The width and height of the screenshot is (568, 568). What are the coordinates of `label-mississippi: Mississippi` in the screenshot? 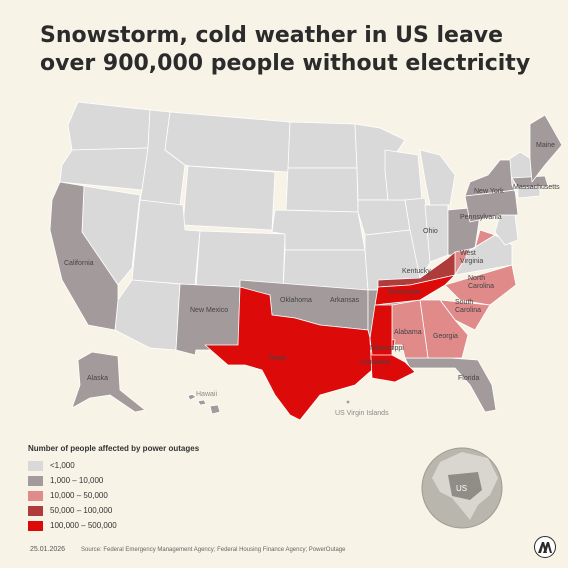 It's located at (387, 348).